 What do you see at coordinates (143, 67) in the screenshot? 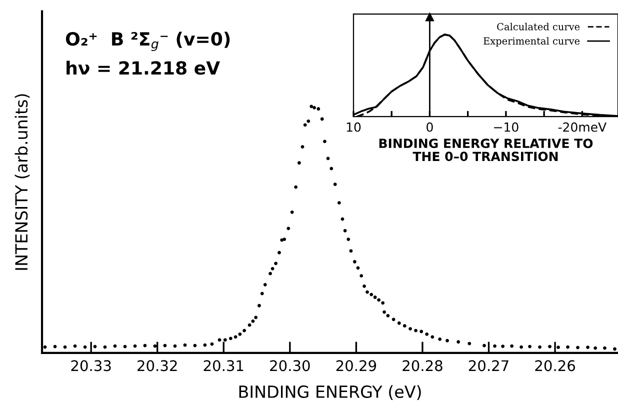
I see `text: hν = 21.218 eV` at bounding box center [143, 67].